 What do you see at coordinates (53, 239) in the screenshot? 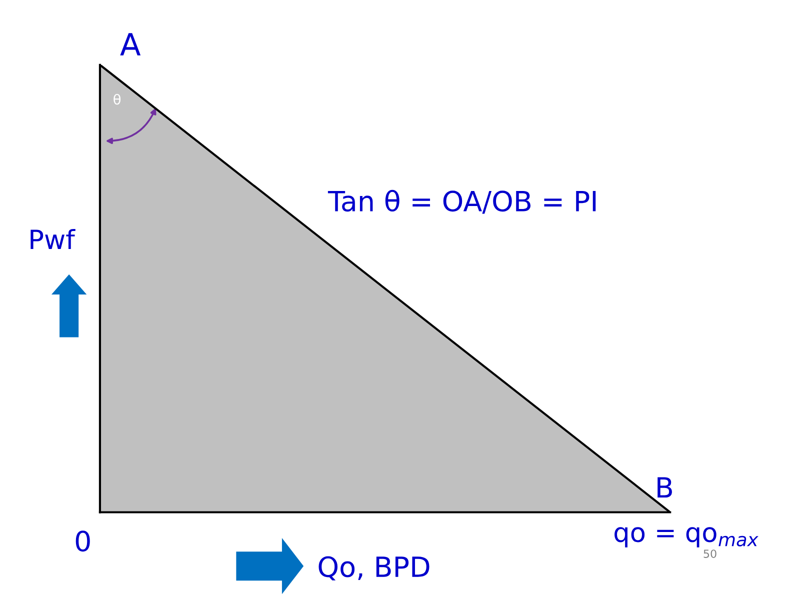
I see `y-axis-title: Pwf` at bounding box center [53, 239].